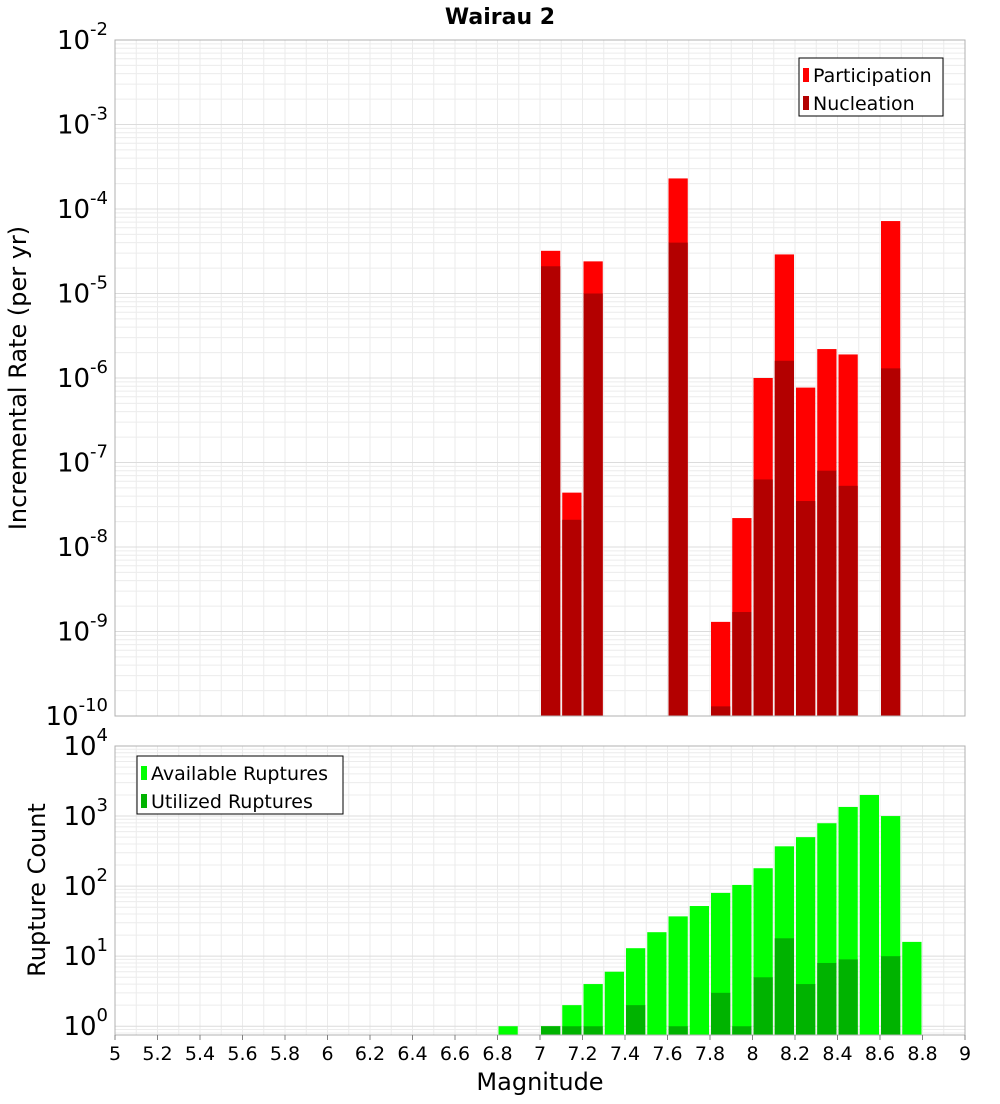 This screenshot has width=1000, height=1104. Describe the element at coordinates (82, 206) in the screenshot. I see `y-tick-label: 10⁻⁴` at that location.